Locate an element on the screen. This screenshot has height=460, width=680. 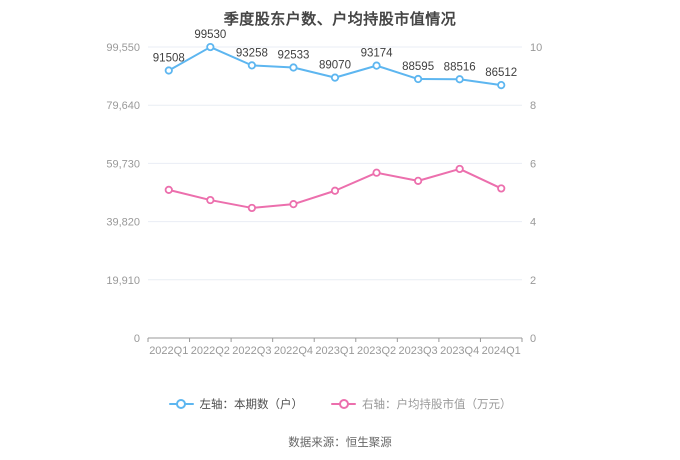
svg-text: 99530 is located at coordinates (210, 35).